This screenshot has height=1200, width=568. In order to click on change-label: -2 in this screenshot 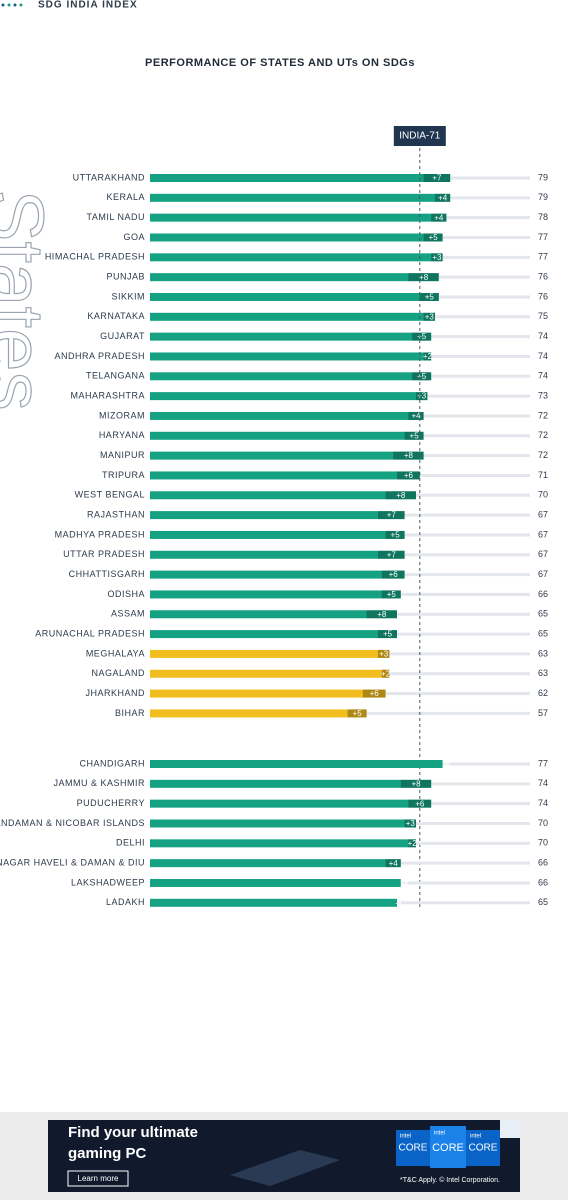, I will do `click(405, 883)`.